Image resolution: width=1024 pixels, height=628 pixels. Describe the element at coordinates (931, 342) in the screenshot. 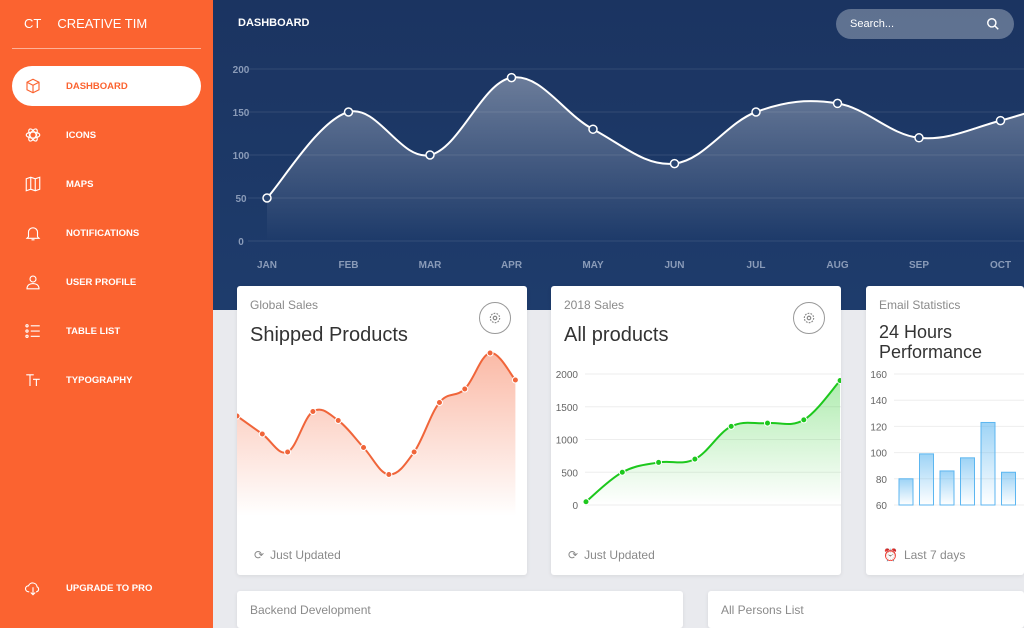

I see `card-title: 24 Hours Performance` at that location.